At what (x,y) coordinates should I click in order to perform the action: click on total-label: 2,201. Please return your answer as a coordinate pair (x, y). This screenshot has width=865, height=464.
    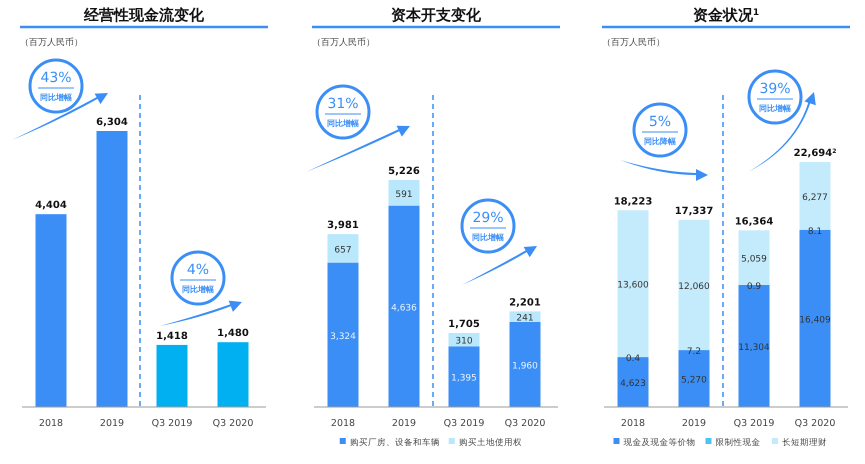
    Looking at the image, I should click on (525, 302).